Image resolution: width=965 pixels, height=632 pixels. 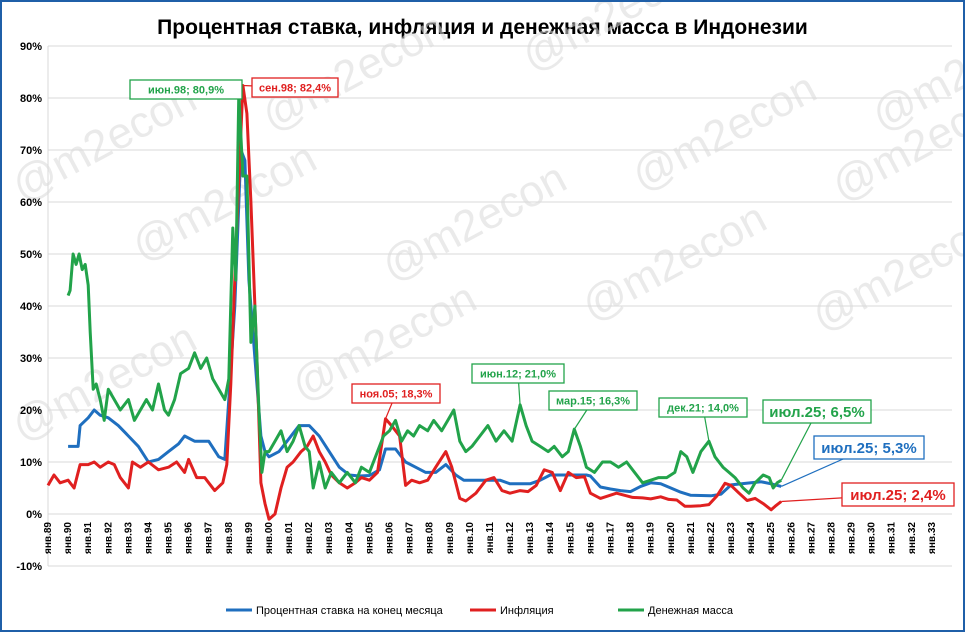 I want to click on annotation-label: ноя.05; 18,3%, so click(x=396, y=394).